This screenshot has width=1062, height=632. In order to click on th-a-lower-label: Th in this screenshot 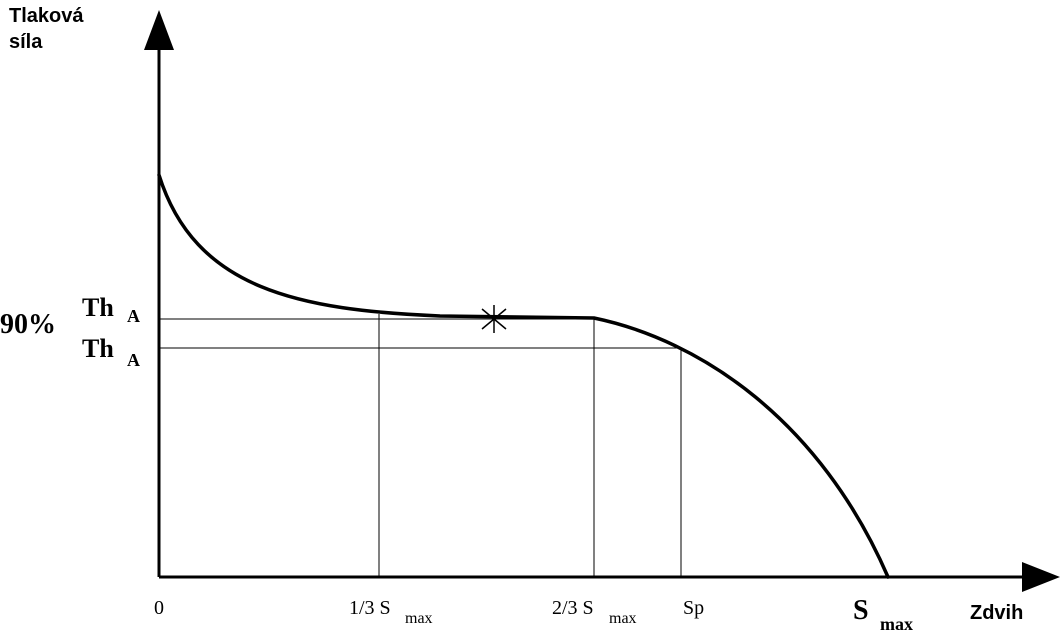, I will do `click(98, 348)`.